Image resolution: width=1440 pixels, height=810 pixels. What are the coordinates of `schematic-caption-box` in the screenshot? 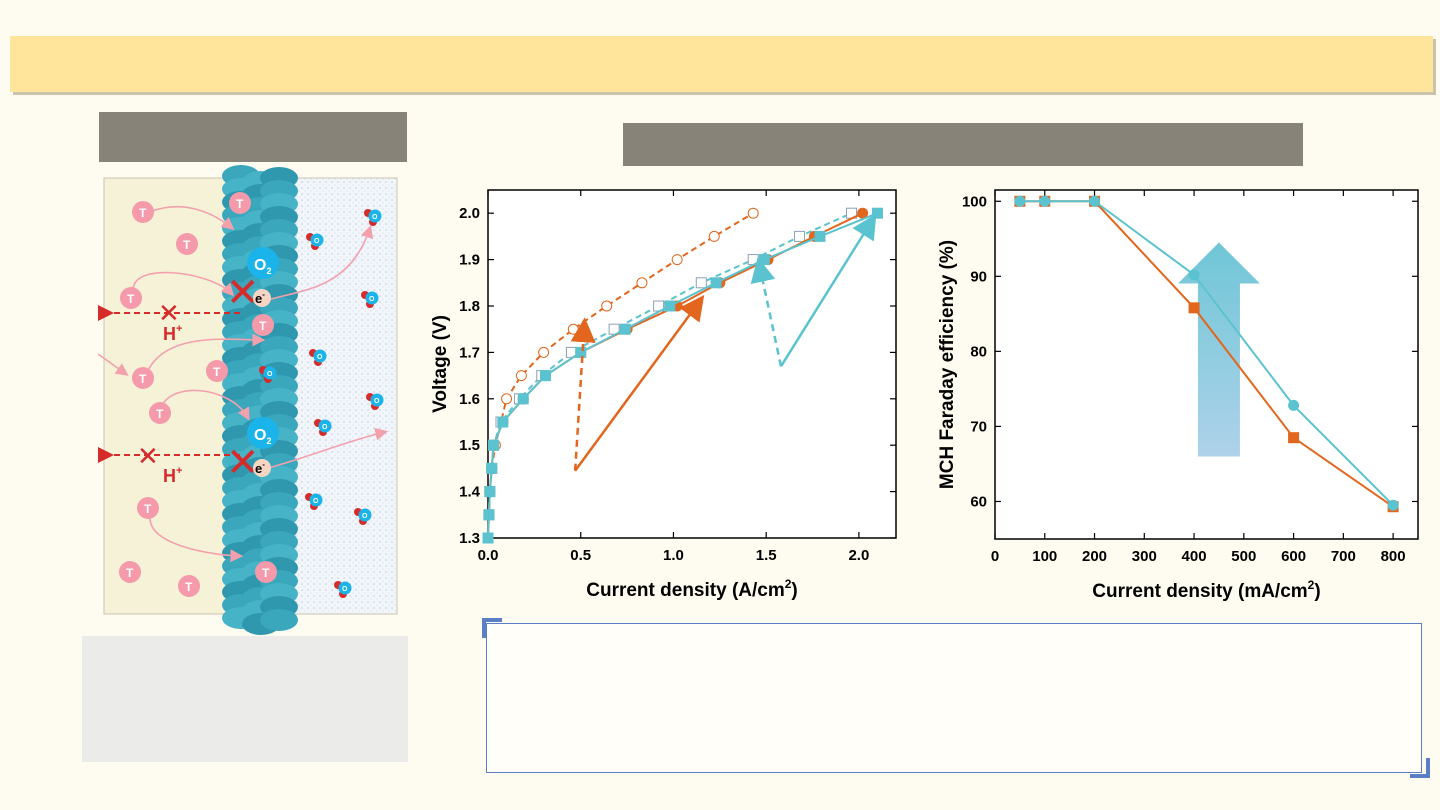 It's located at (245, 699).